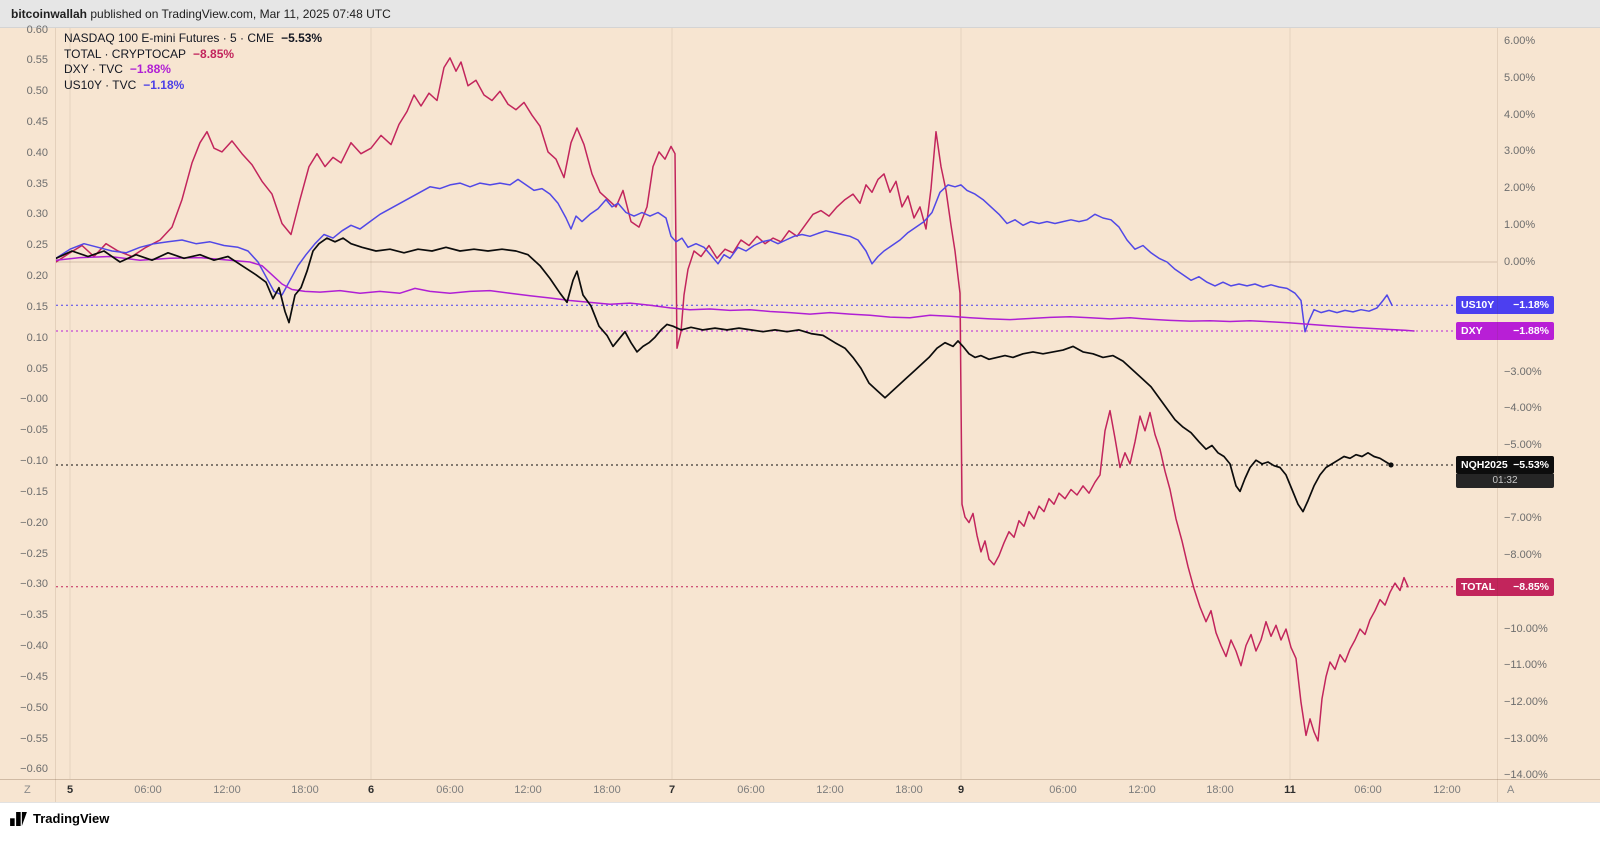 The width and height of the screenshot is (1600, 850). I want to click on right-scale-label: 3.00%, so click(1520, 151).